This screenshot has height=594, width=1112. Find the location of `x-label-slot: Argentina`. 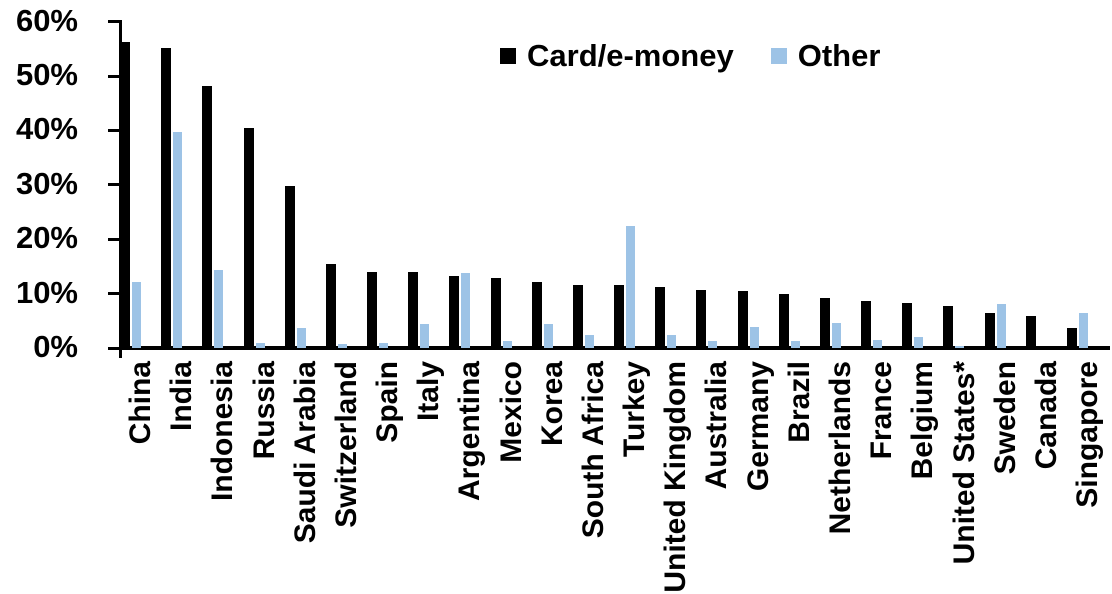

x-label-slot: Argentina is located at coordinates (469, 431).